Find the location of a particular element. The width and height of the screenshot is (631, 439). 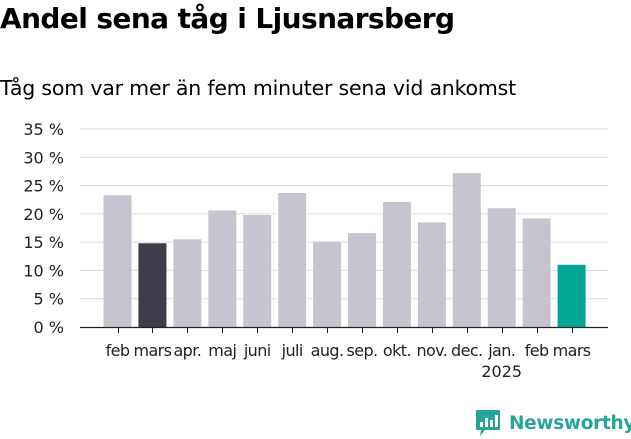

y-tick-label: 5 % is located at coordinates (49, 299).